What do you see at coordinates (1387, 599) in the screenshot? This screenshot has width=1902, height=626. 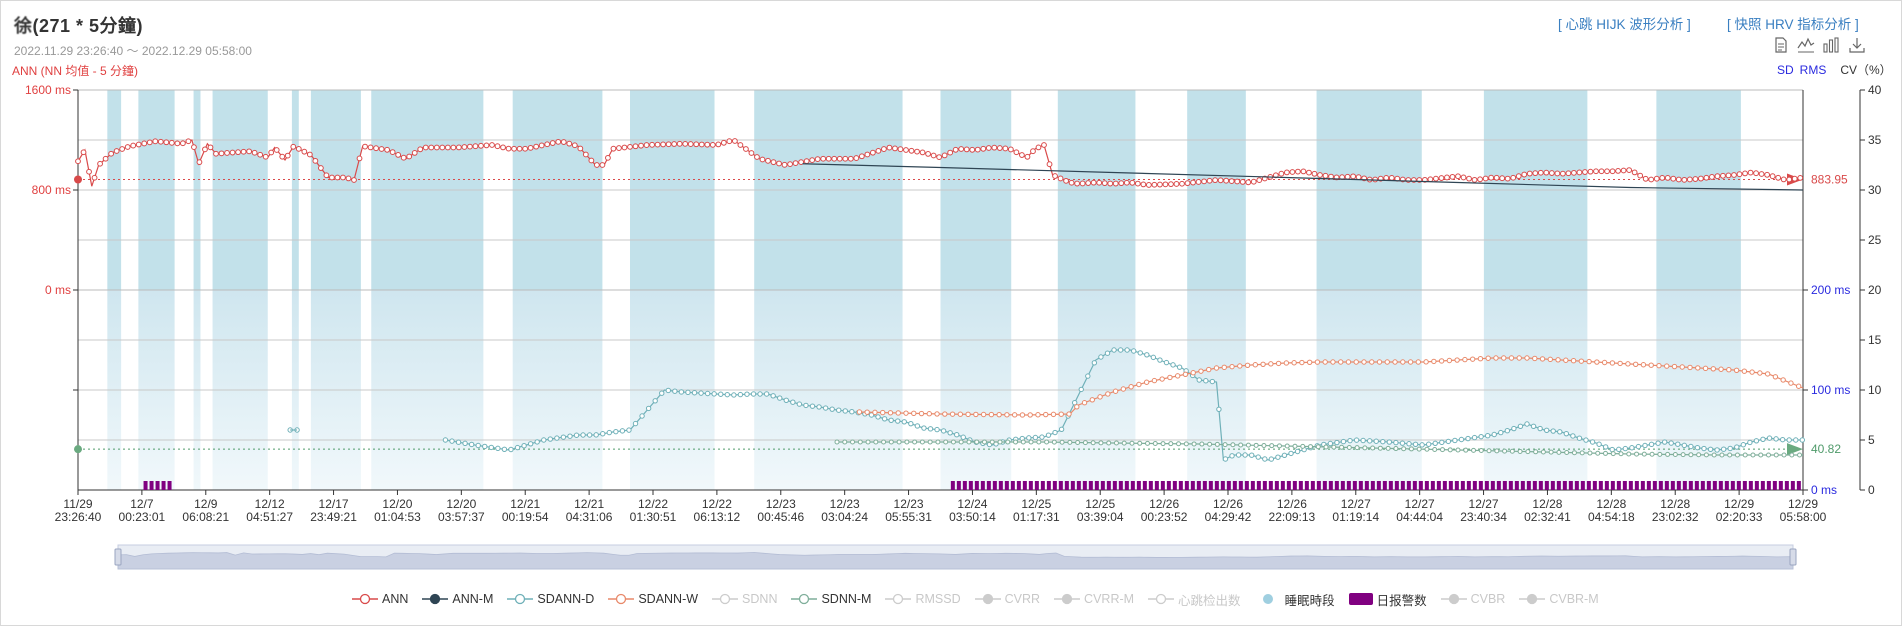 I see `legend-item-cjk-11: 日报警数` at bounding box center [1387, 599].